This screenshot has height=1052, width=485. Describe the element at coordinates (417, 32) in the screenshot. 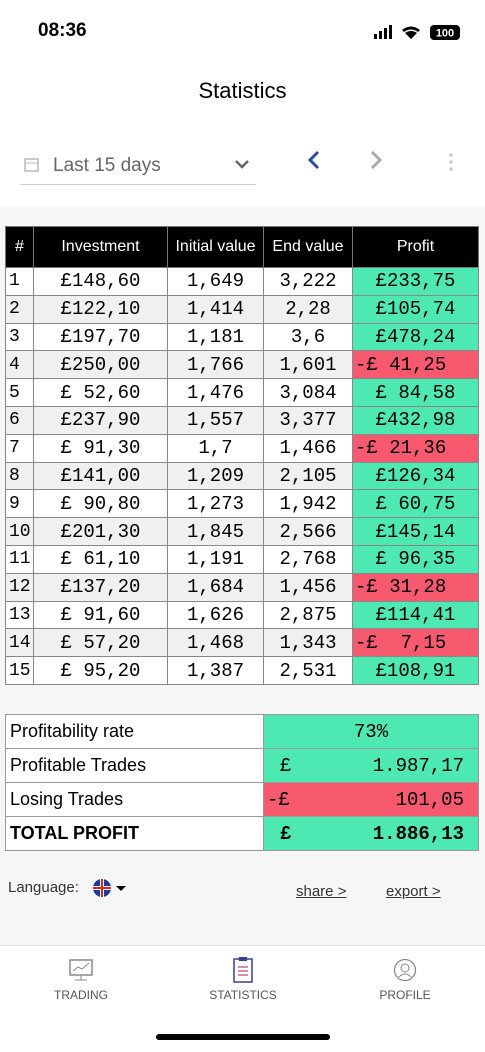

I see `status-icons: 100` at that location.